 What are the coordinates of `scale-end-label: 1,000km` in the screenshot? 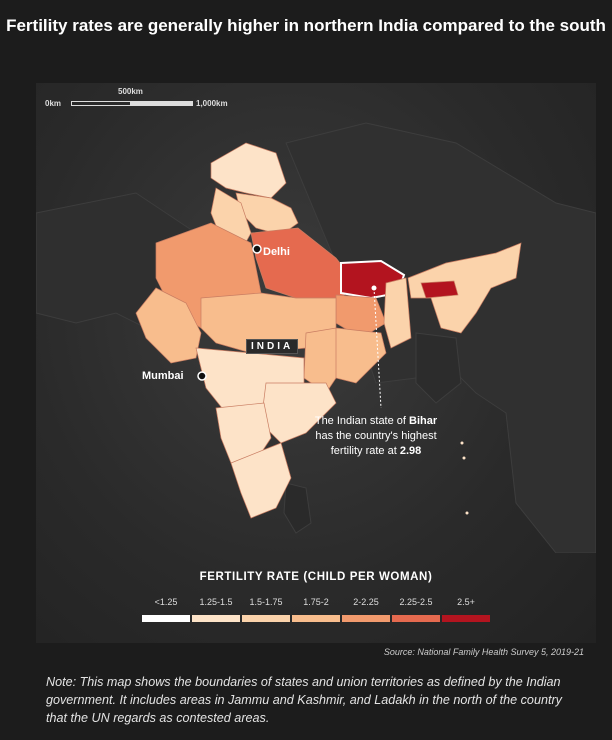 It's located at (212, 103).